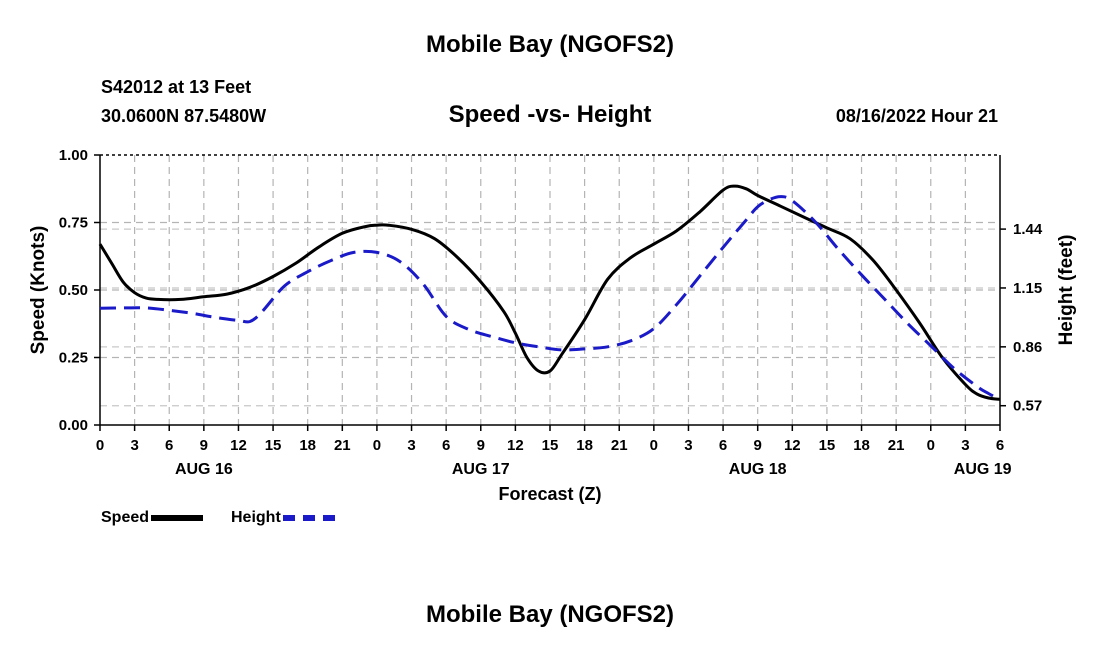 The height and width of the screenshot is (650, 1100). What do you see at coordinates (481, 469) in the screenshot?
I see `x-date-label: AUG 17` at bounding box center [481, 469].